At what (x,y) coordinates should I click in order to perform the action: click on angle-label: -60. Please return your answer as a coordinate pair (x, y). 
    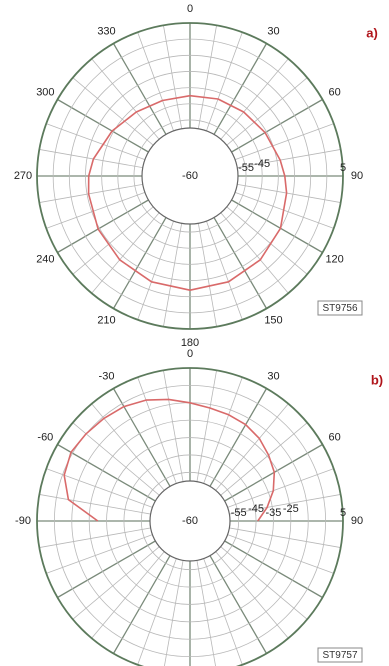
    Looking at the image, I should click on (45, 437).